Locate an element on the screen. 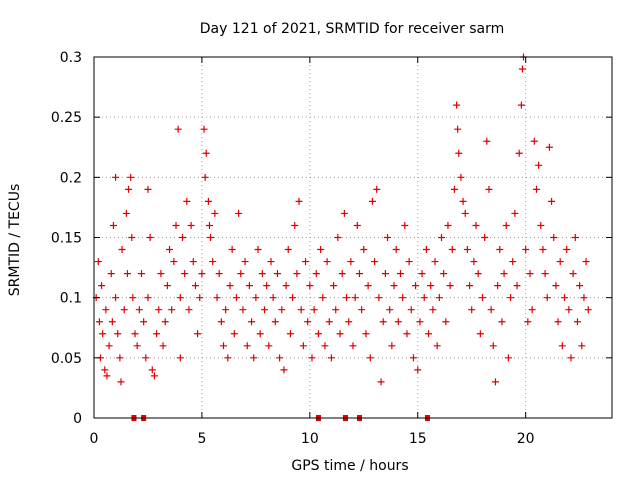 The width and height of the screenshot is (640, 480). x-tick-label: 20 is located at coordinates (526, 439).